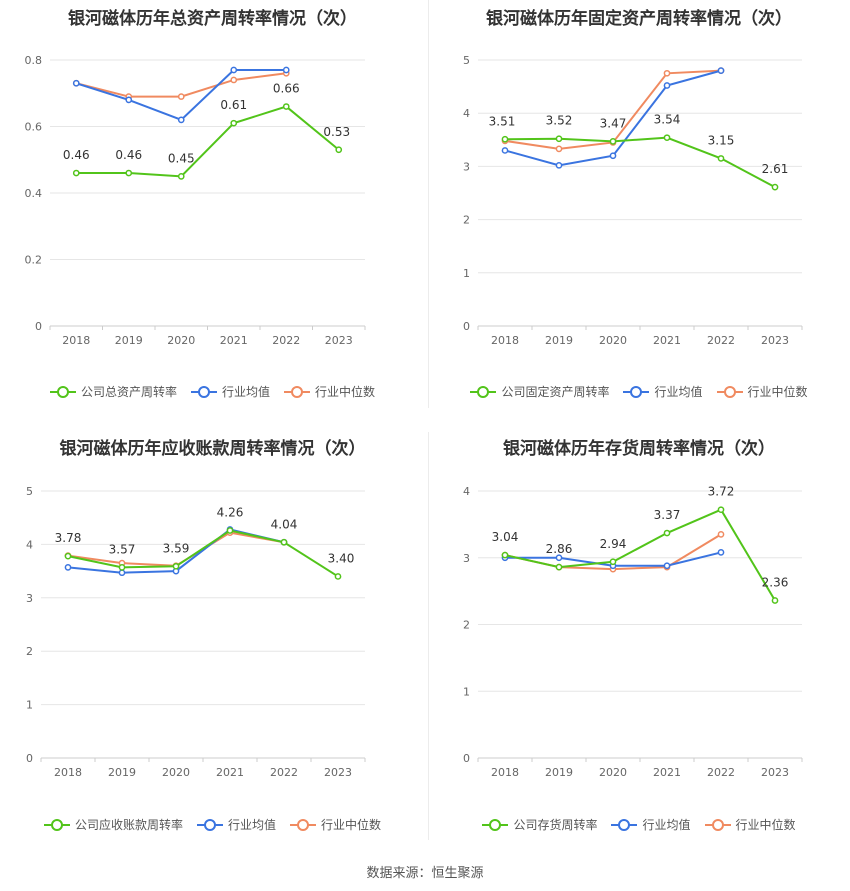 The image size is (850, 891). What do you see at coordinates (721, 140) in the screenshot?
I see `data-label: 3.15` at bounding box center [721, 140].